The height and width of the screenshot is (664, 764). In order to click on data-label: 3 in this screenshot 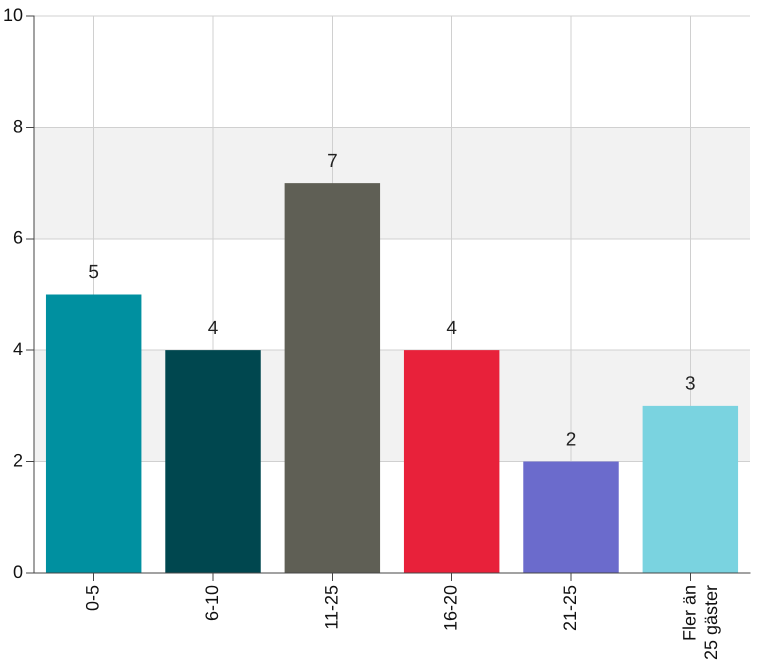, I will do `click(690, 384)`.